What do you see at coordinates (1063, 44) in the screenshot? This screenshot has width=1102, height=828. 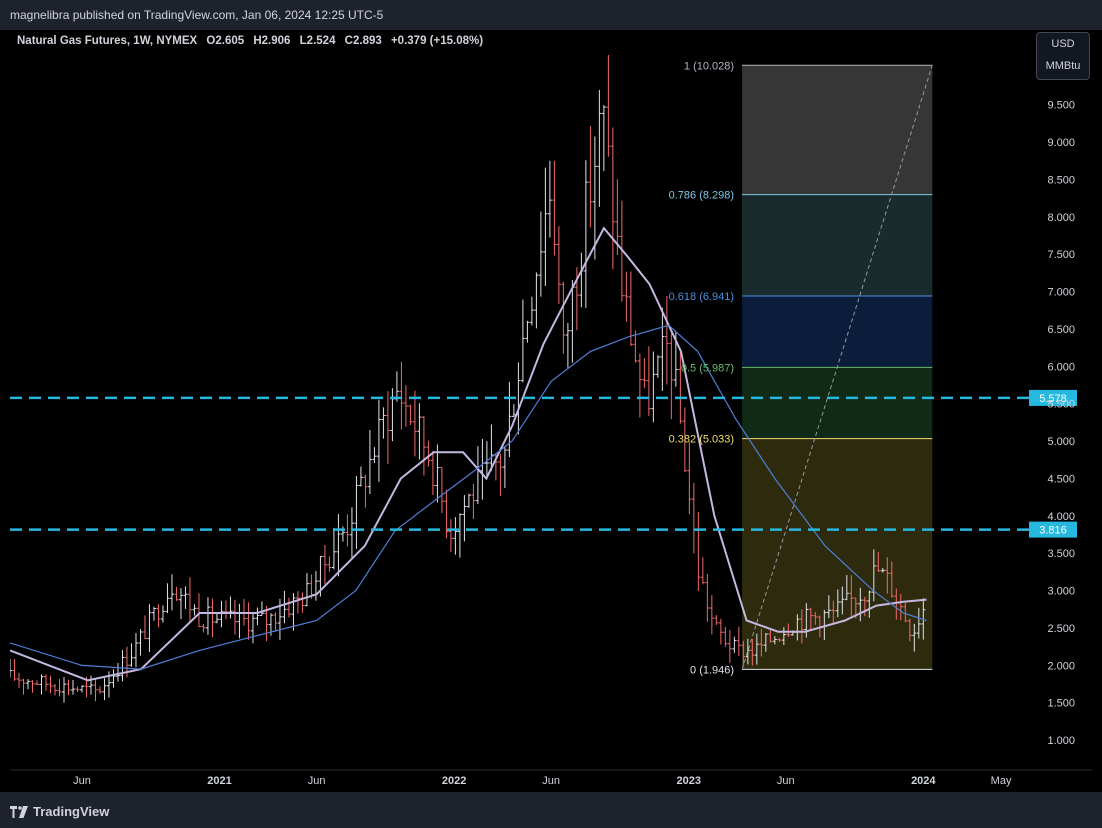 I see `currency-label: USD` at bounding box center [1063, 44].